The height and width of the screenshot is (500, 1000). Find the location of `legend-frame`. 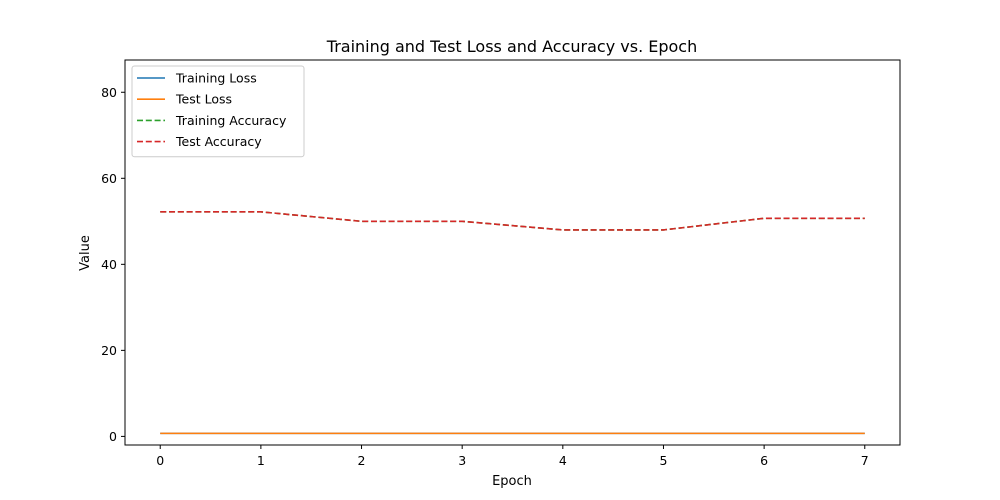

legend-frame is located at coordinates (218, 111).